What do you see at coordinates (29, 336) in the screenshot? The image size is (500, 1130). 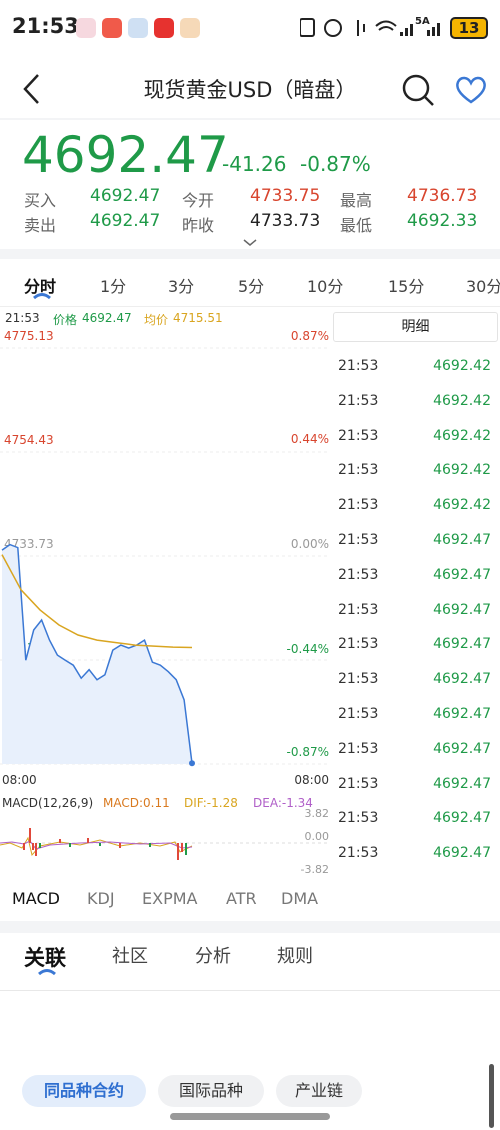 I see `y-tick-label: 4775.13` at bounding box center [29, 336].